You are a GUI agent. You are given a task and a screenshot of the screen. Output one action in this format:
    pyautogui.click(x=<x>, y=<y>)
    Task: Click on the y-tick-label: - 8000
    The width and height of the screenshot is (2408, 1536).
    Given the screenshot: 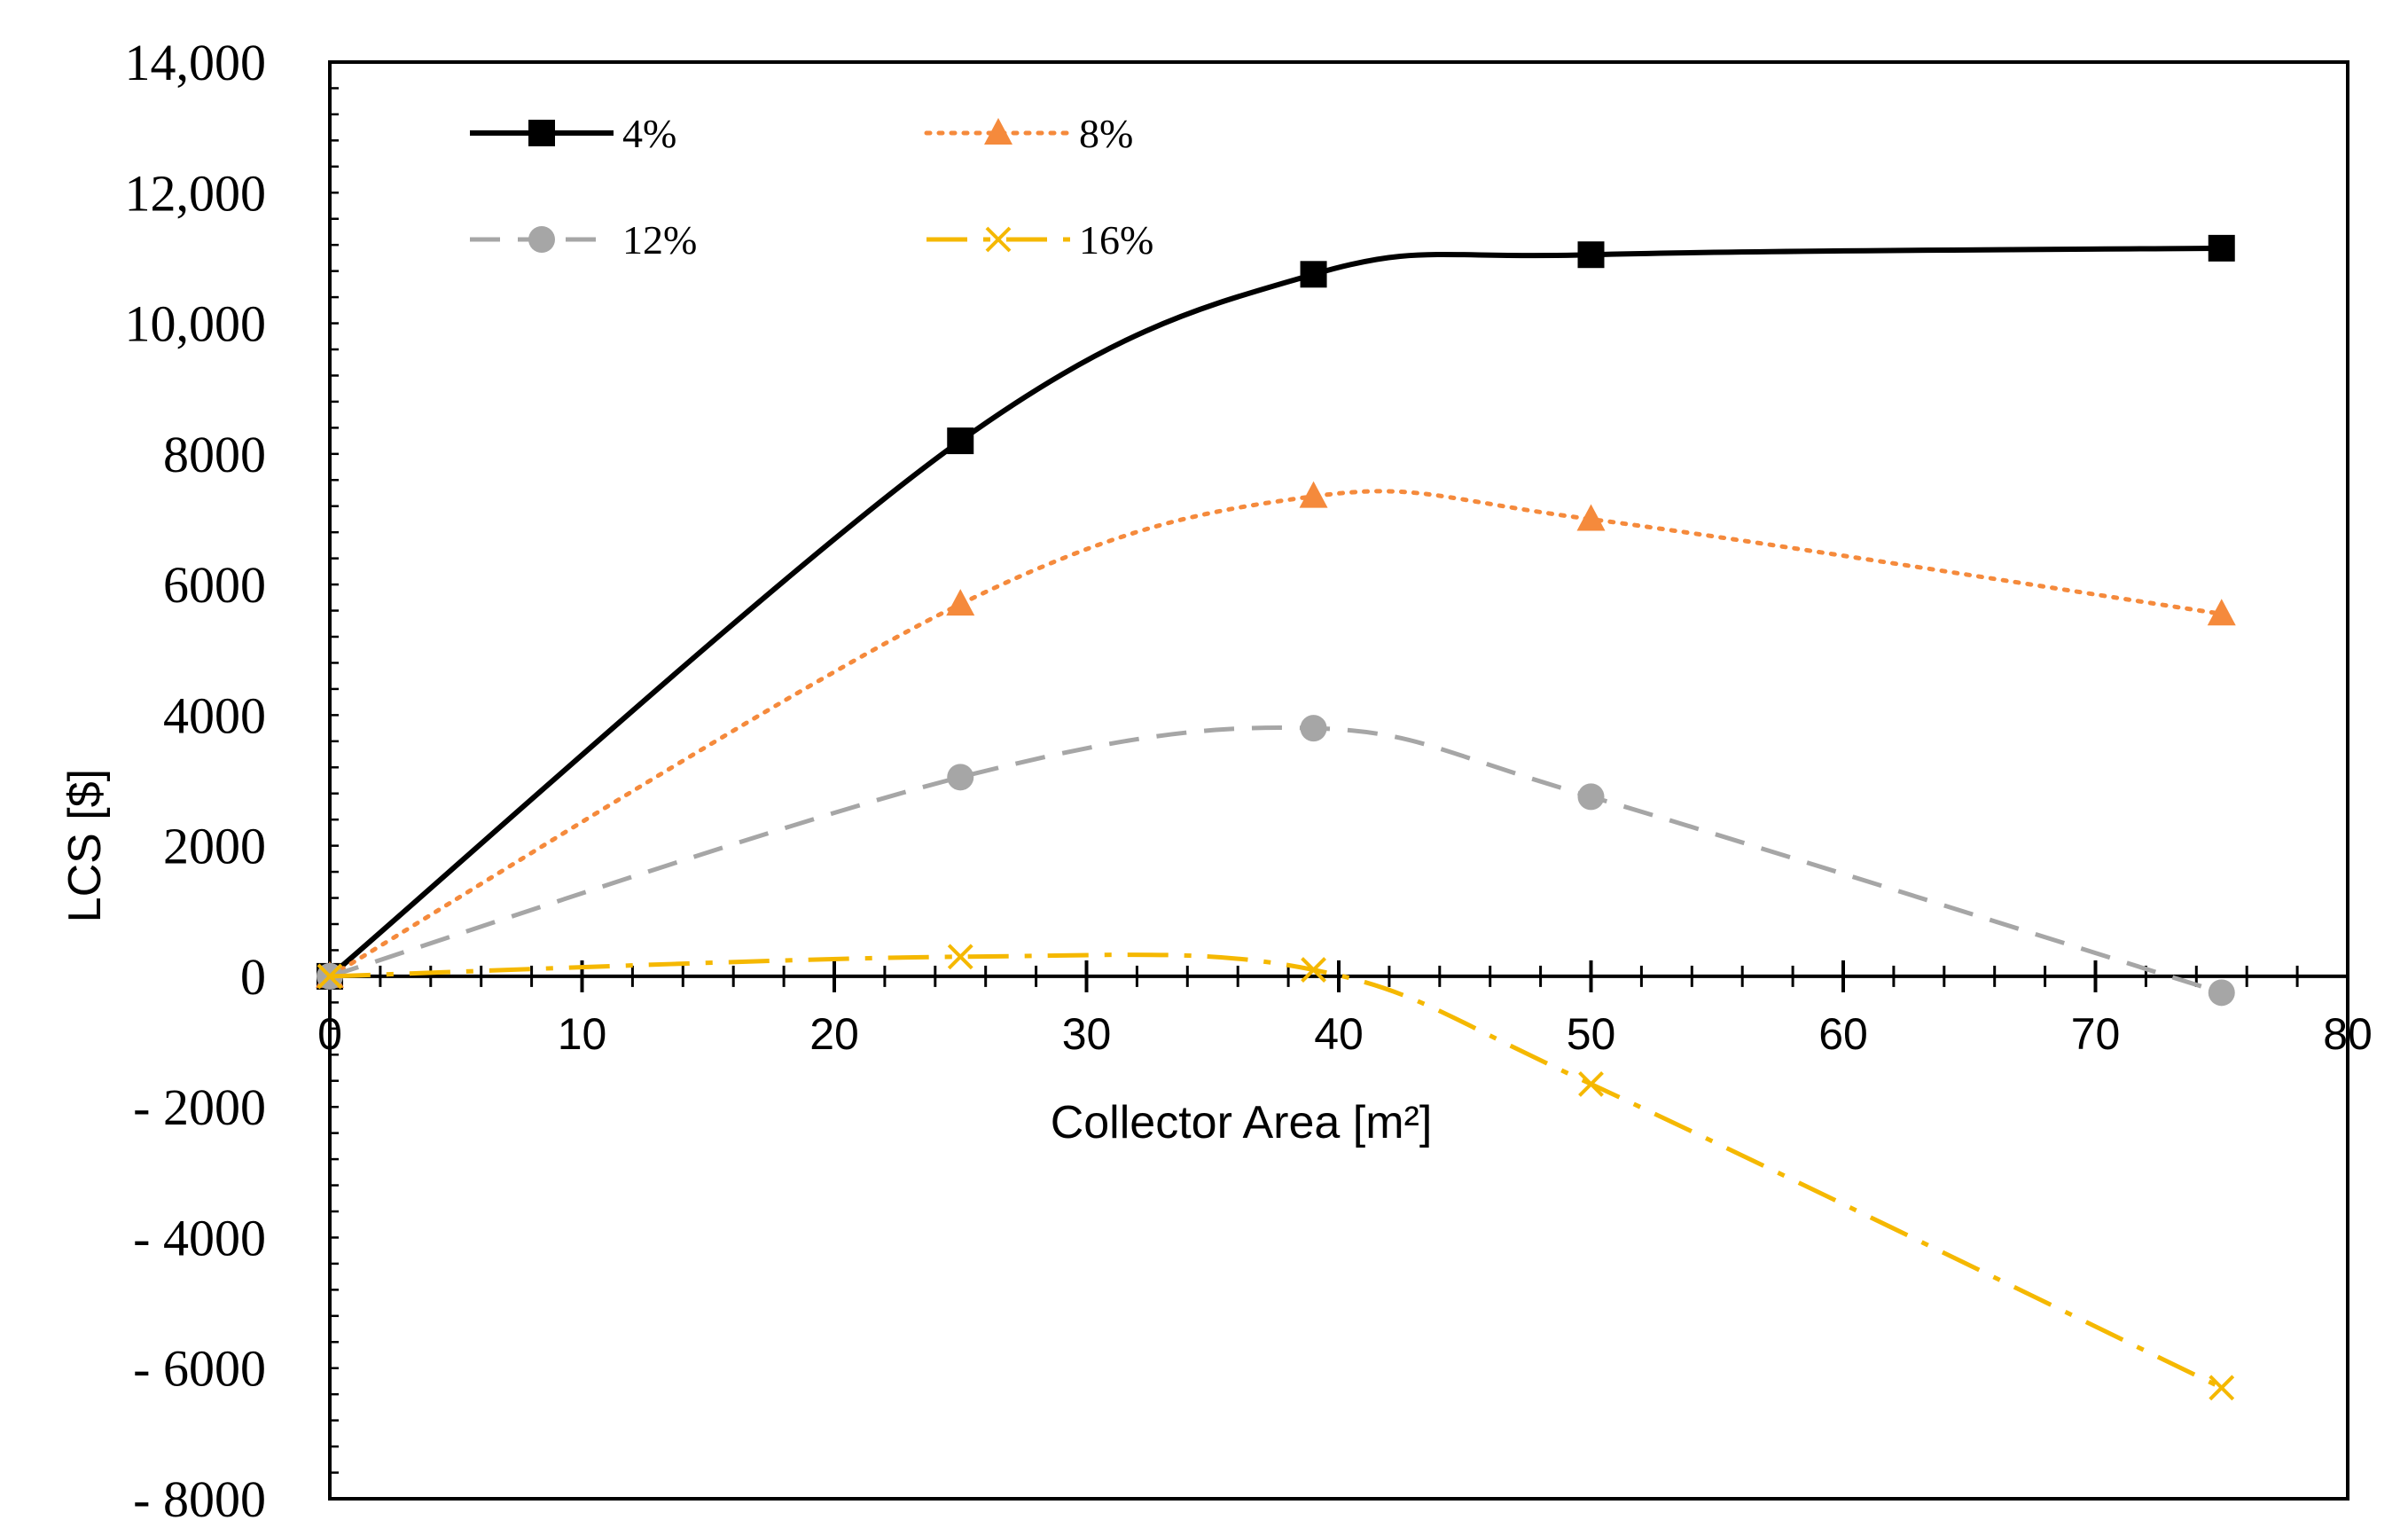 What is the action you would take?
    pyautogui.click(x=199, y=1499)
    